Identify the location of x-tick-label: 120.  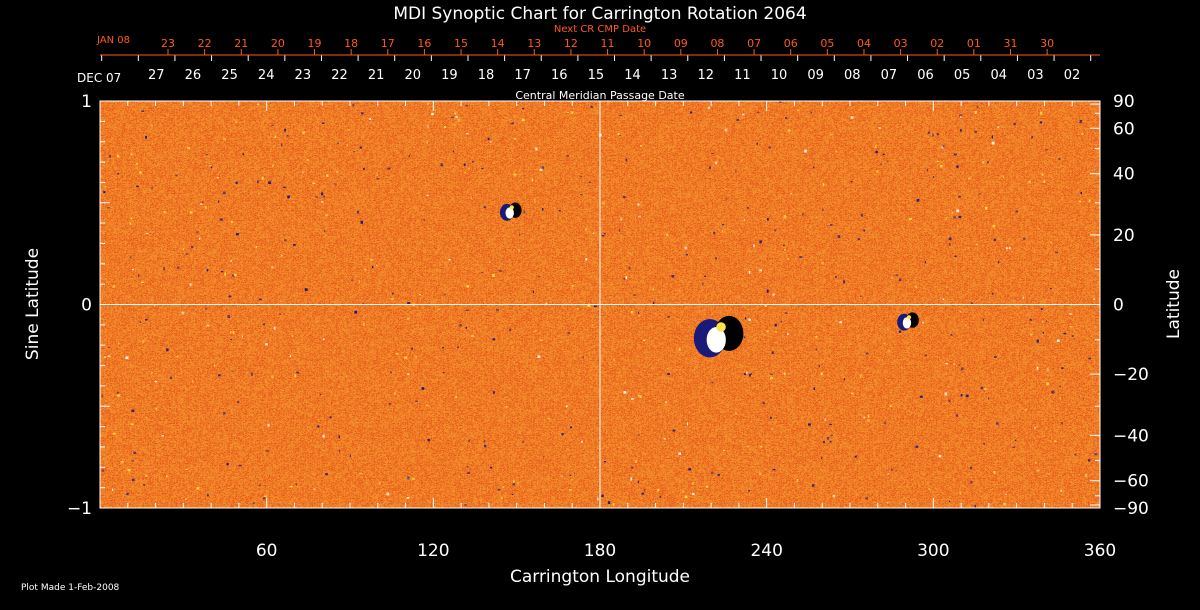
(433, 551).